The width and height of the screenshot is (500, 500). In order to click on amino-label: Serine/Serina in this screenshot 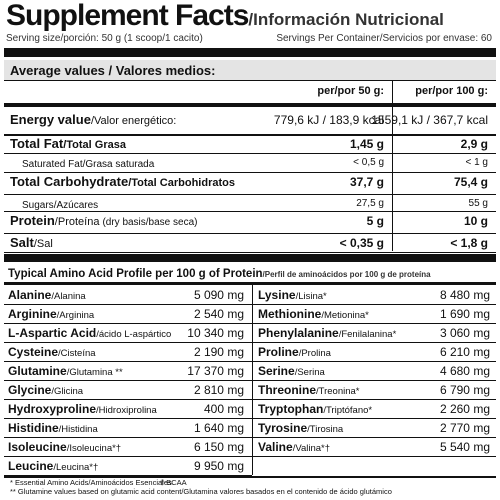, I will do `click(291, 372)`.